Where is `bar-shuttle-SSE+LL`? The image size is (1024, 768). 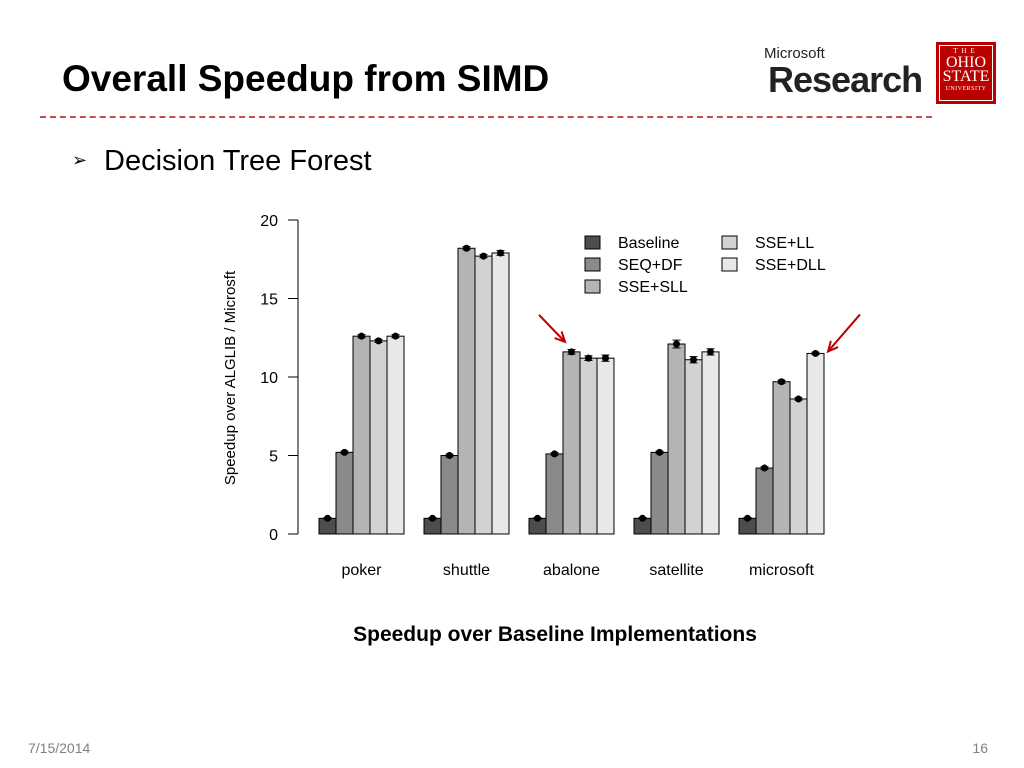 bar-shuttle-SSE+LL is located at coordinates (483, 395).